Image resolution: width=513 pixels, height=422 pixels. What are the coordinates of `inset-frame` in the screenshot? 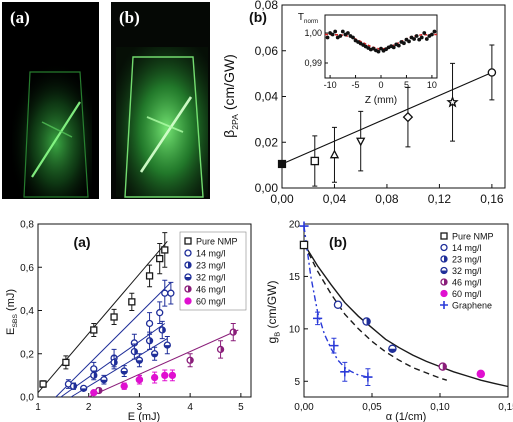 It's located at (381, 46).